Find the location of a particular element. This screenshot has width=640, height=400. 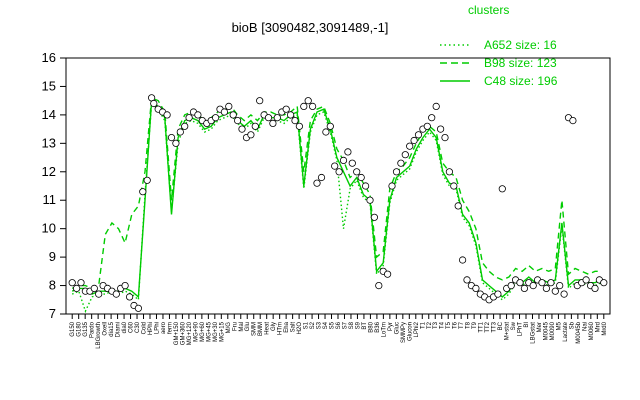

x-tick-label: G135 is located at coordinates (86, 328).